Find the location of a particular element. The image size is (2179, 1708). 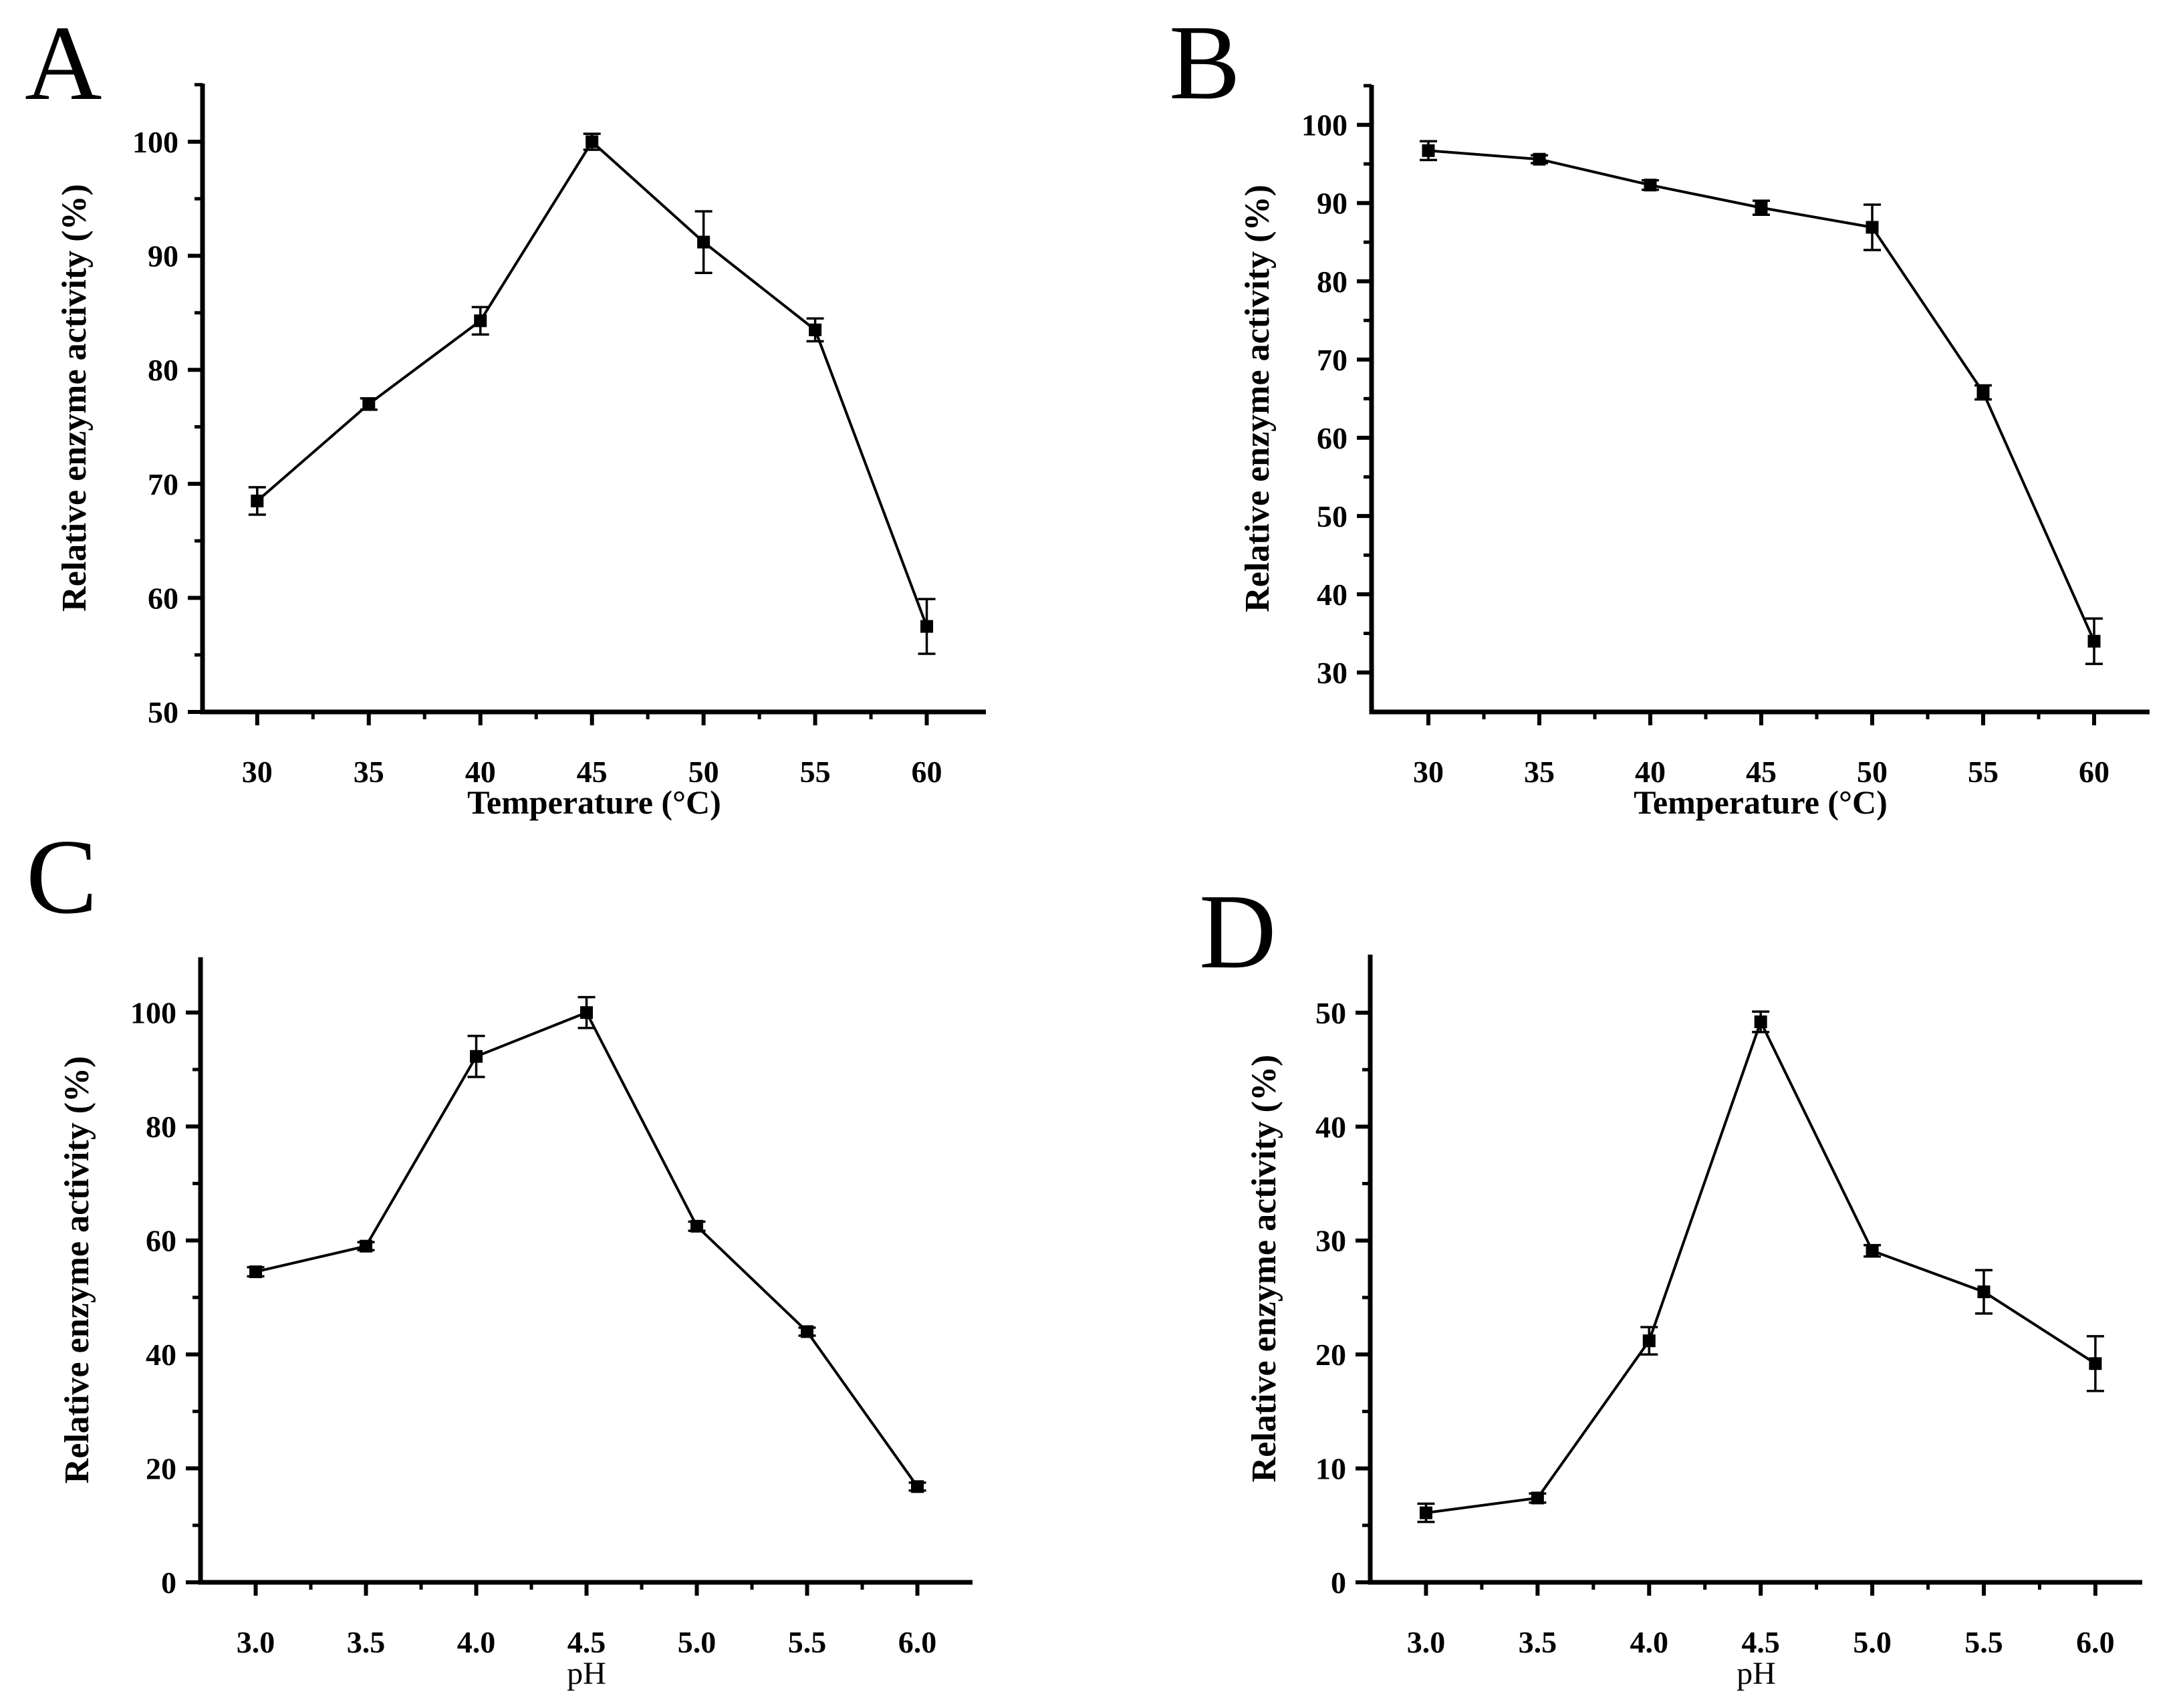

x-tick-label: 50 is located at coordinates (703, 772).